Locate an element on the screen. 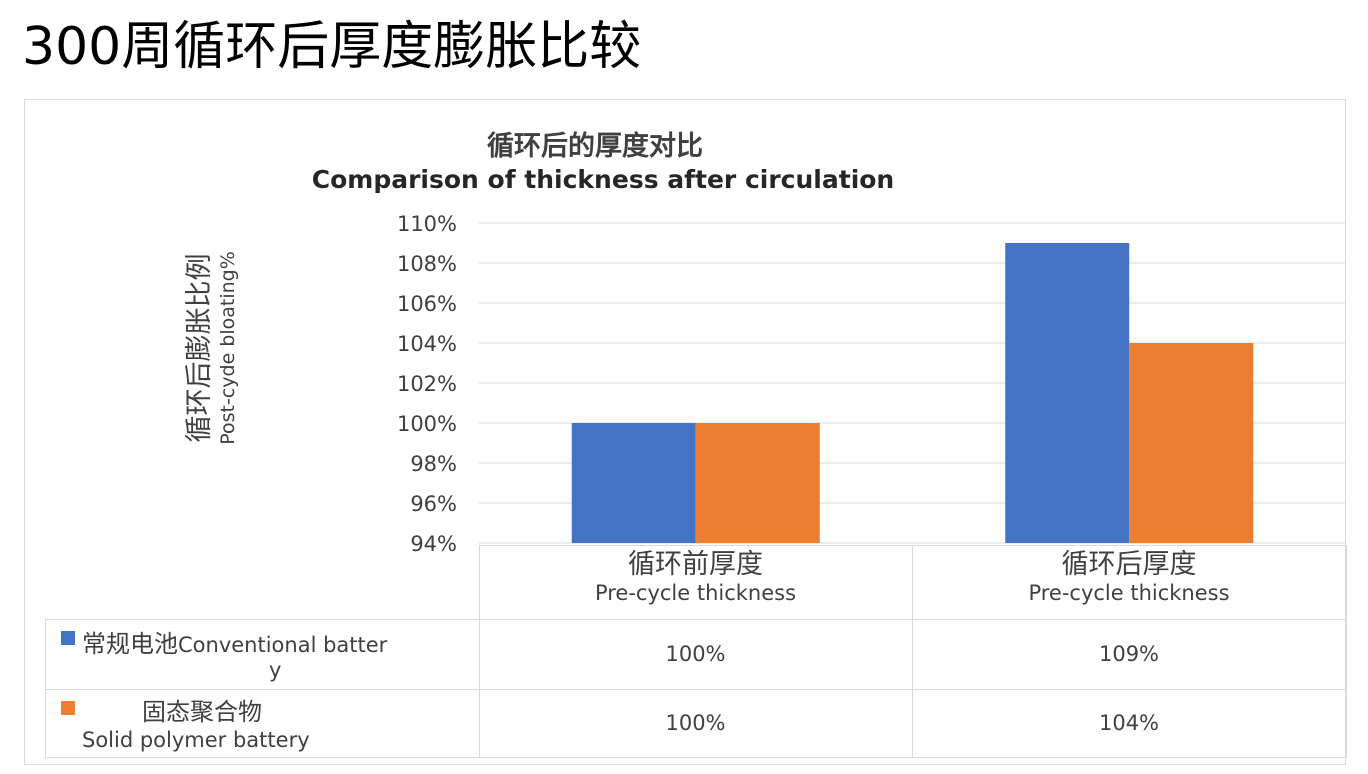  category-header: 循环后厚度 Pre-cycle thickness is located at coordinates (1129, 578).